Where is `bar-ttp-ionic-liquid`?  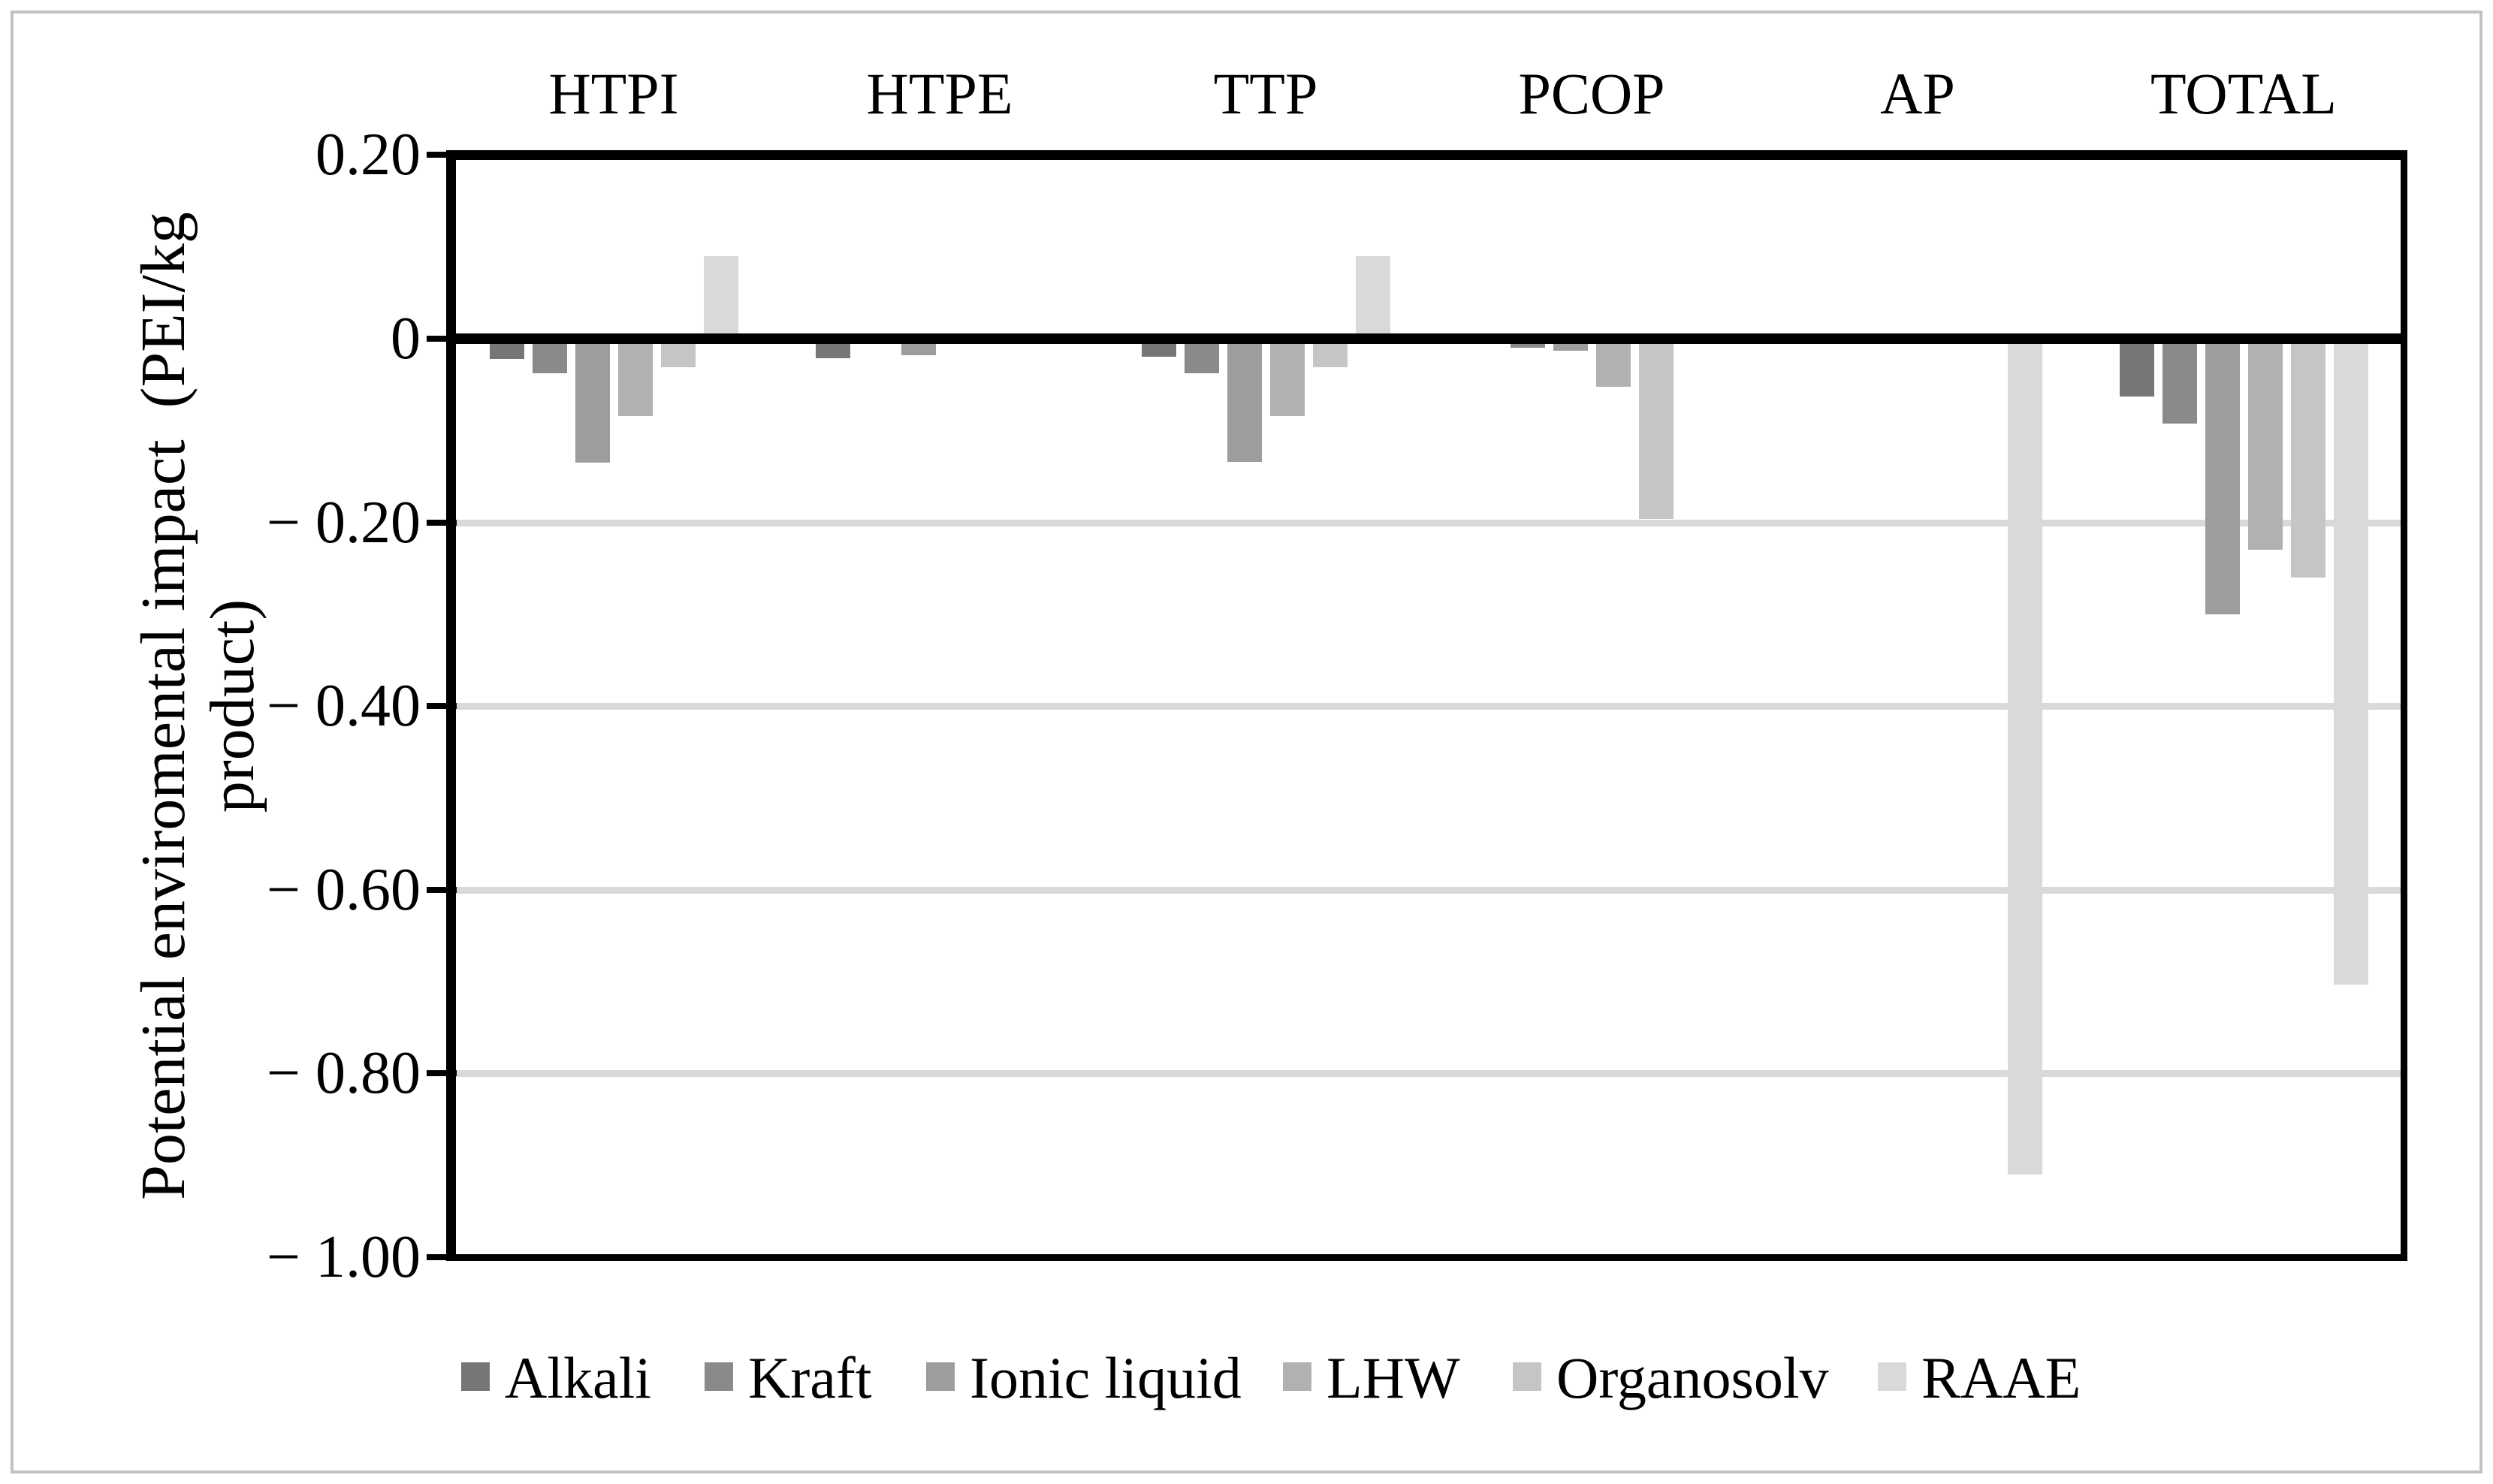
bar-ttp-ionic-liquid is located at coordinates (1245, 400).